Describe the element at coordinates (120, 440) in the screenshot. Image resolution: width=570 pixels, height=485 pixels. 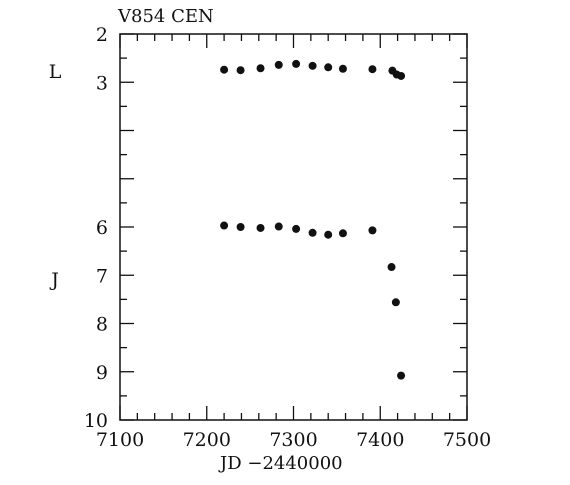
I see `x-tick-label: 7100` at that location.